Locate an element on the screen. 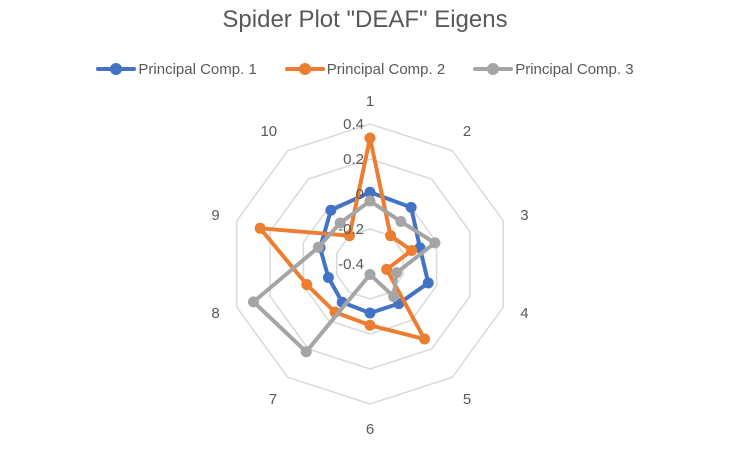 This screenshot has width=730, height=464. category-label-10: 10 is located at coordinates (268, 131).